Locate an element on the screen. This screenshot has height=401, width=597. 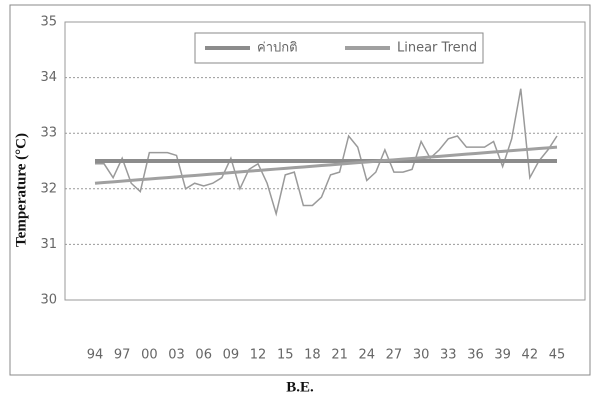
x-tick-label: 12 is located at coordinates (258, 355).